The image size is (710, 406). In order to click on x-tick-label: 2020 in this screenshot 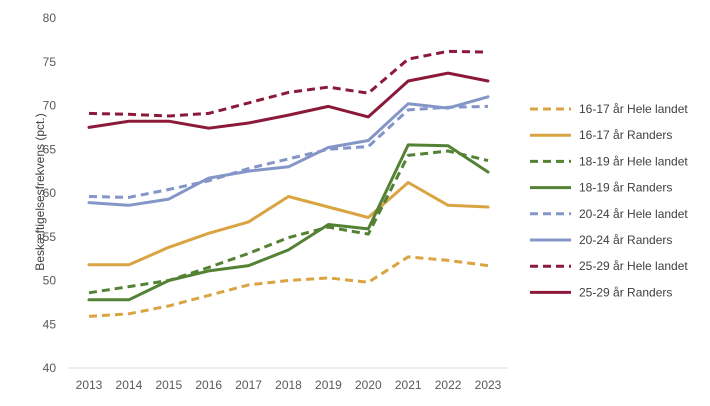, I will do `click(368, 385)`.